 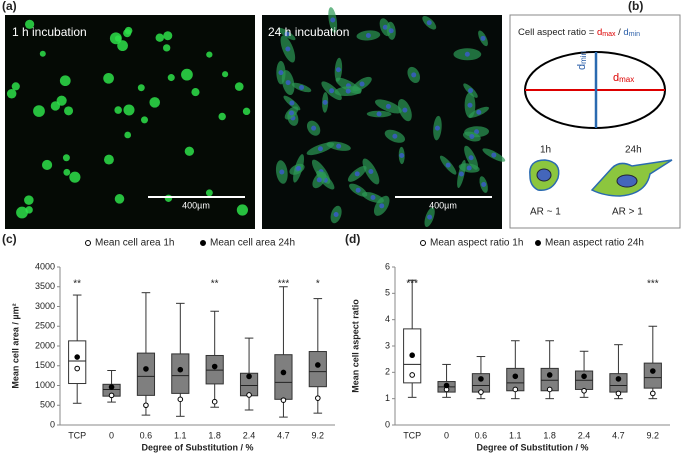 I want to click on x-tick-label: 0, so click(x=111, y=435).